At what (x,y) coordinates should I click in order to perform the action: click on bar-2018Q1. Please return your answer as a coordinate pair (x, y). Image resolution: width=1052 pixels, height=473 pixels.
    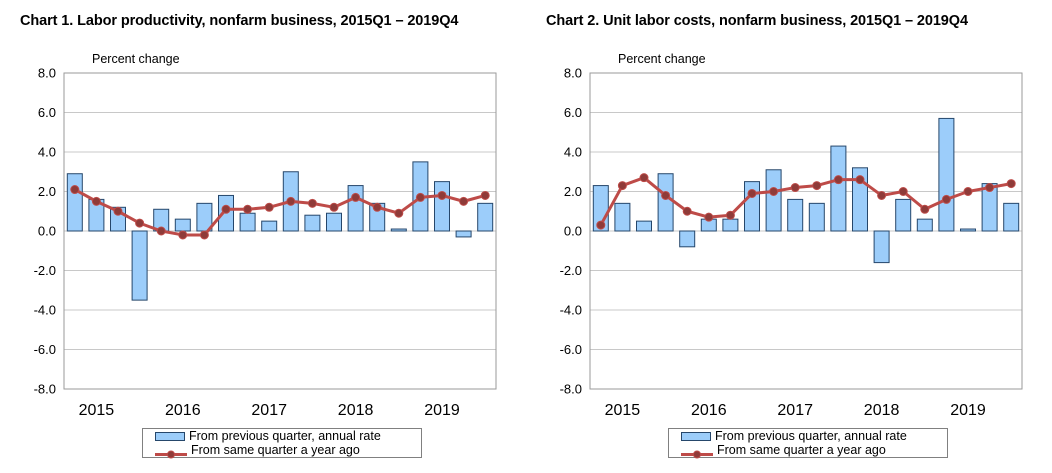
    Looking at the image, I should click on (334, 222).